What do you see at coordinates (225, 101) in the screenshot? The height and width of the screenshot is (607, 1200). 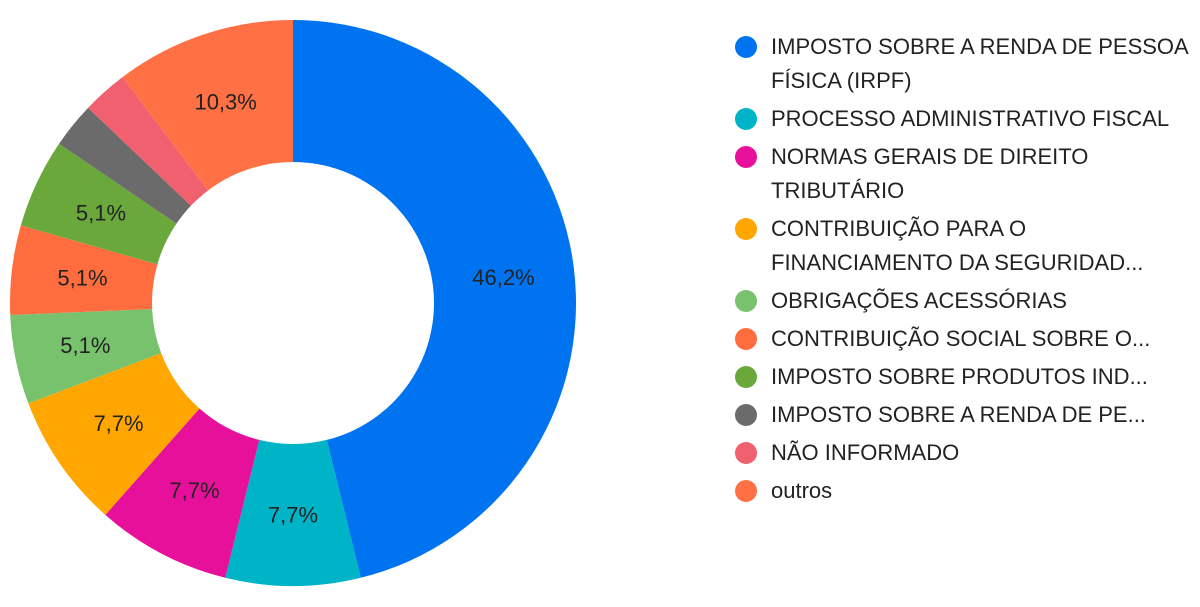 I see `slice-label-9: 10,3%` at bounding box center [225, 101].